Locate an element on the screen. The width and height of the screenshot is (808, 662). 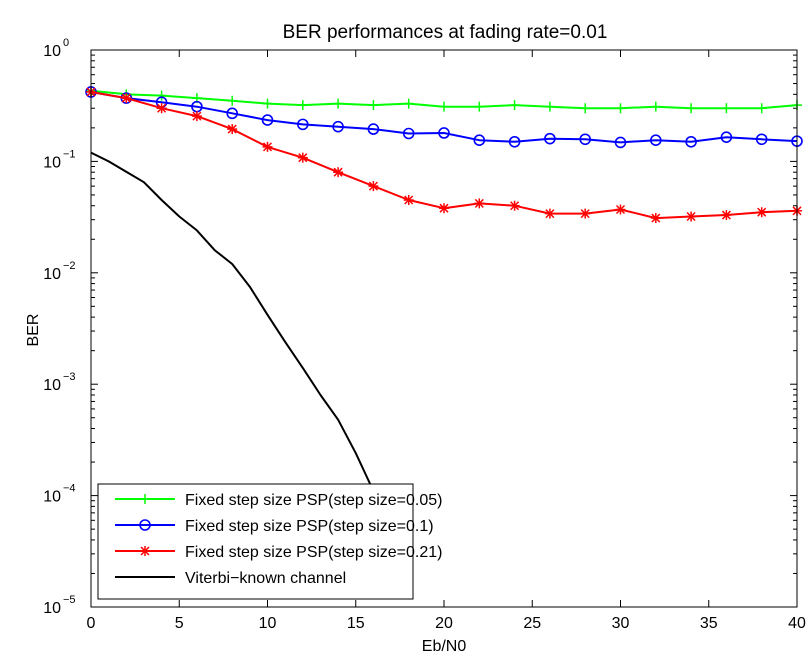
y-tick-label: 10 −2 is located at coordinates (59, 271).